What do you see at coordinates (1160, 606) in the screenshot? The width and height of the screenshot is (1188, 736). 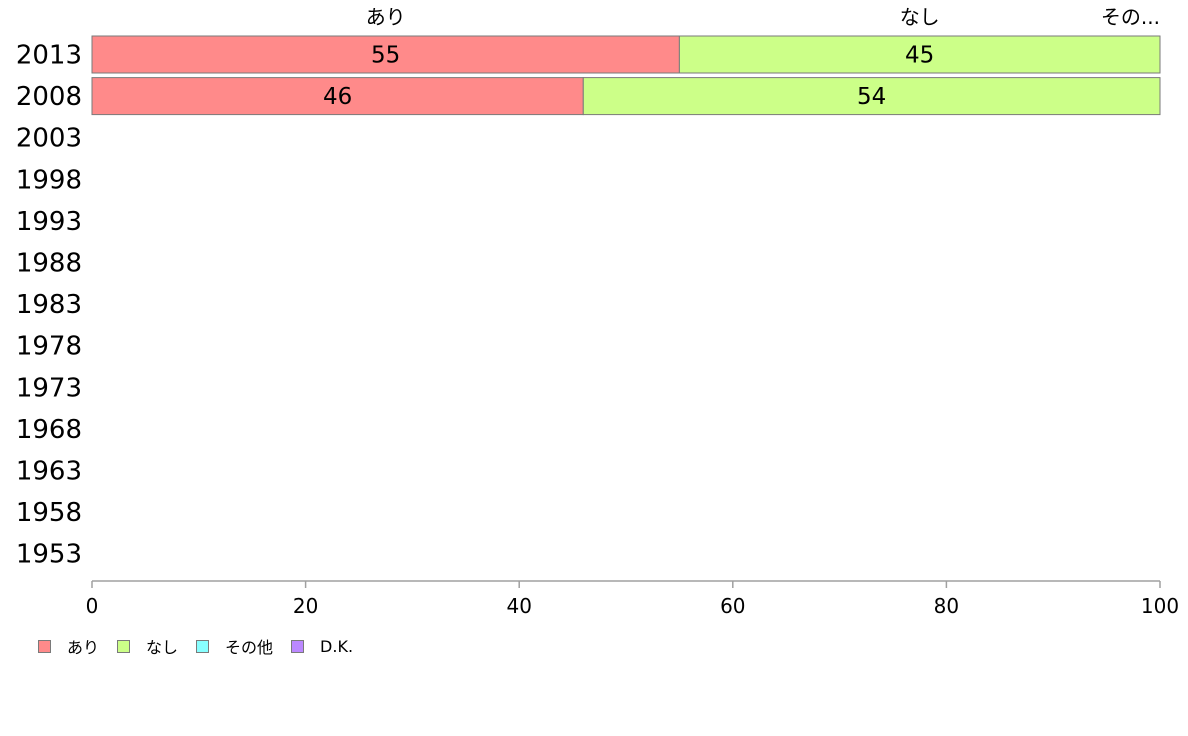 I see `x-tick-label: 100` at bounding box center [1160, 606].